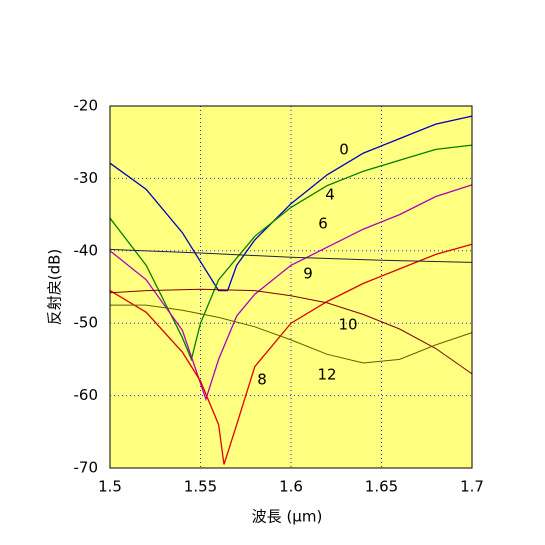  I want to click on y-tick-label: -70, so click(86, 468).